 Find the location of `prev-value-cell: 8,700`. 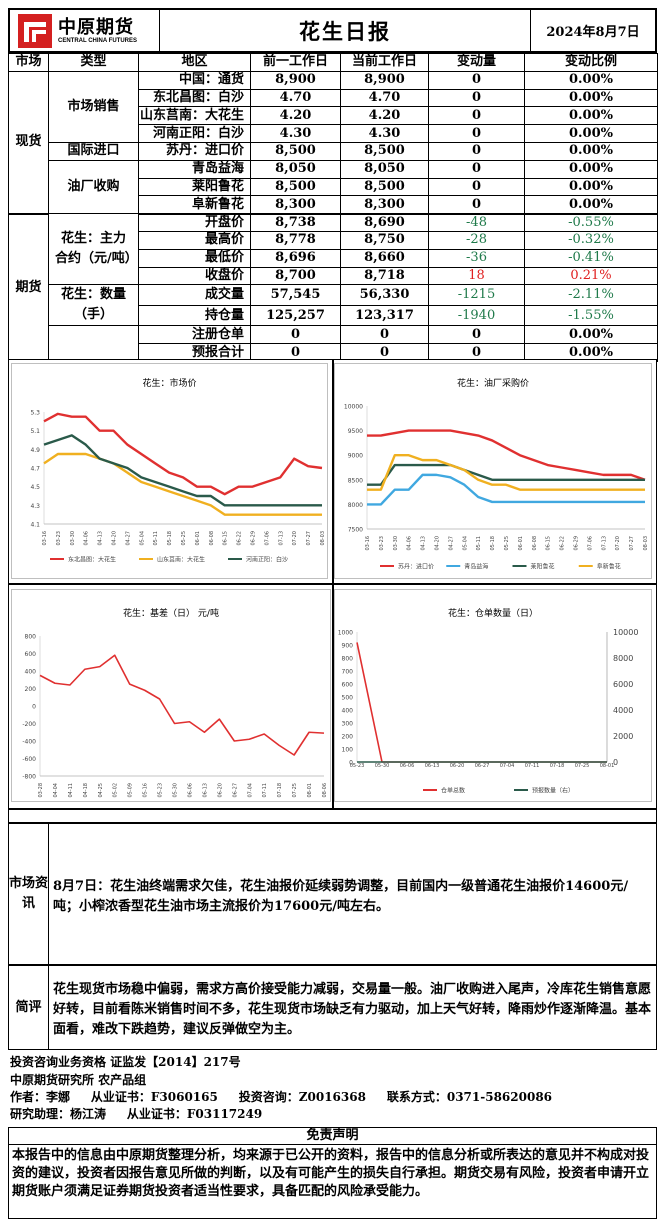

prev-value-cell: 8,700 is located at coordinates (295, 276).